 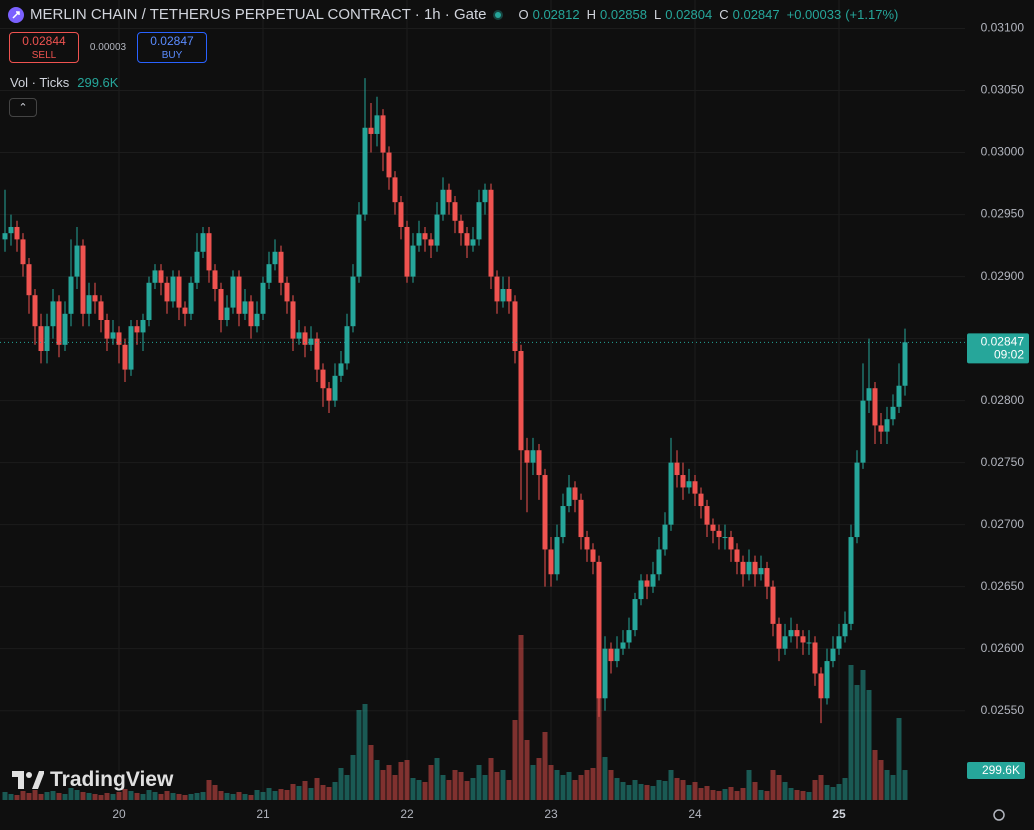 What do you see at coordinates (172, 55) in the screenshot?
I see `buy-label: BUY` at bounding box center [172, 55].